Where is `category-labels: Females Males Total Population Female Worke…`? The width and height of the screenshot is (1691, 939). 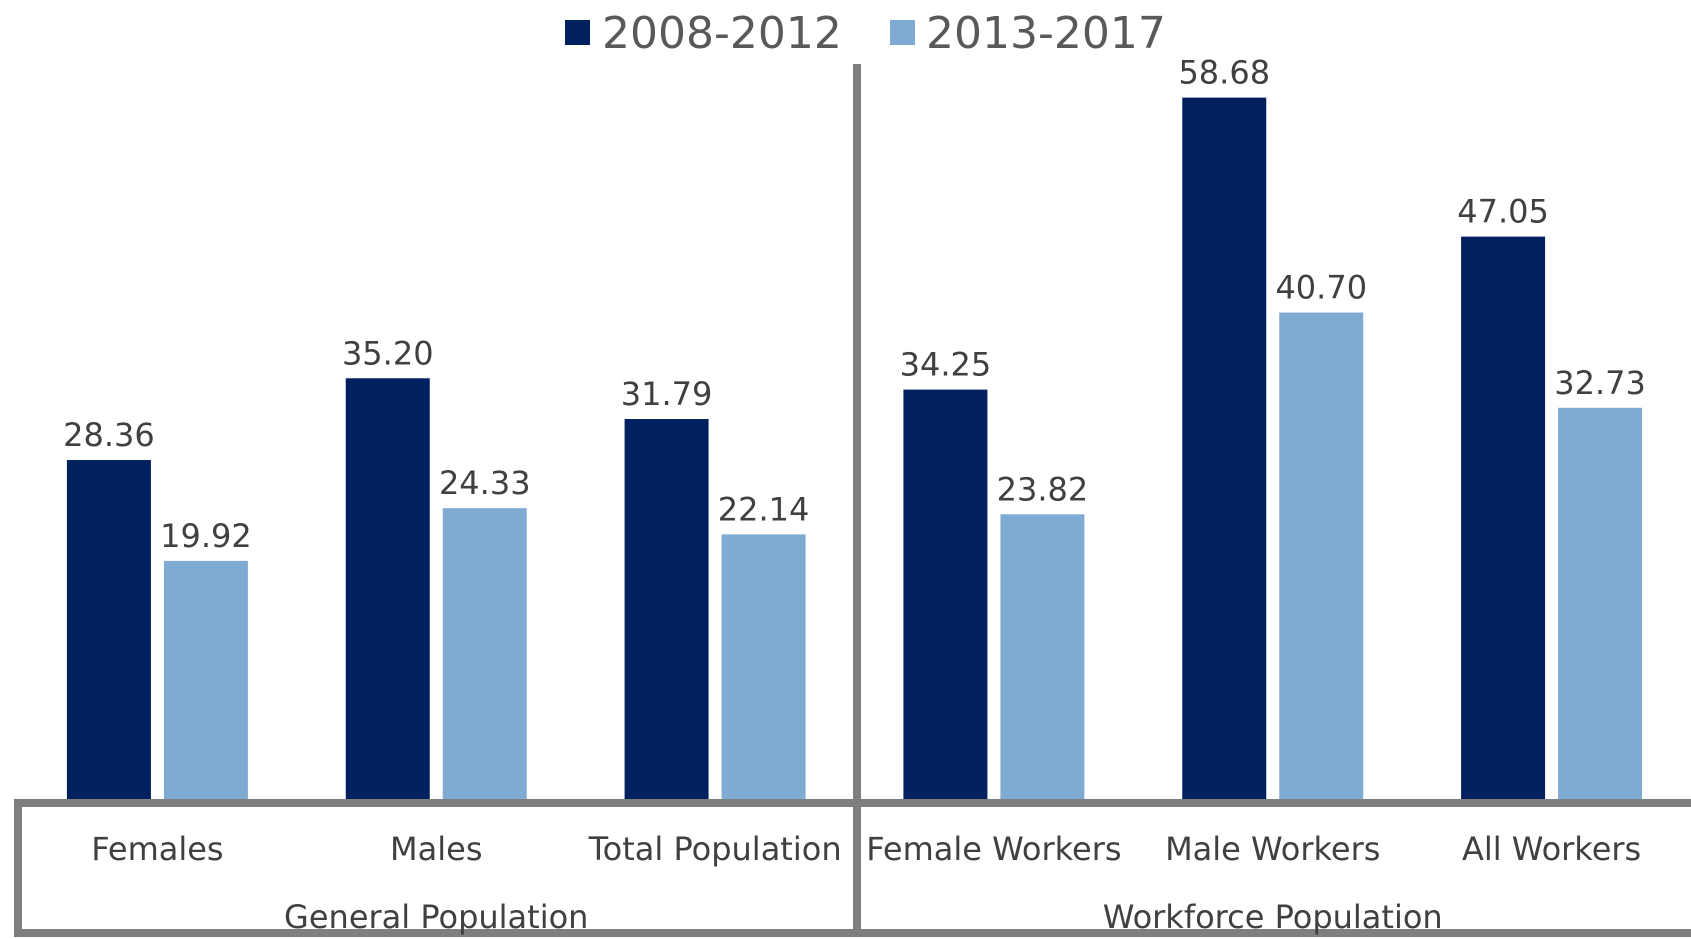
category-labels: Females Males Total Population Female Worke… is located at coordinates (866, 849).